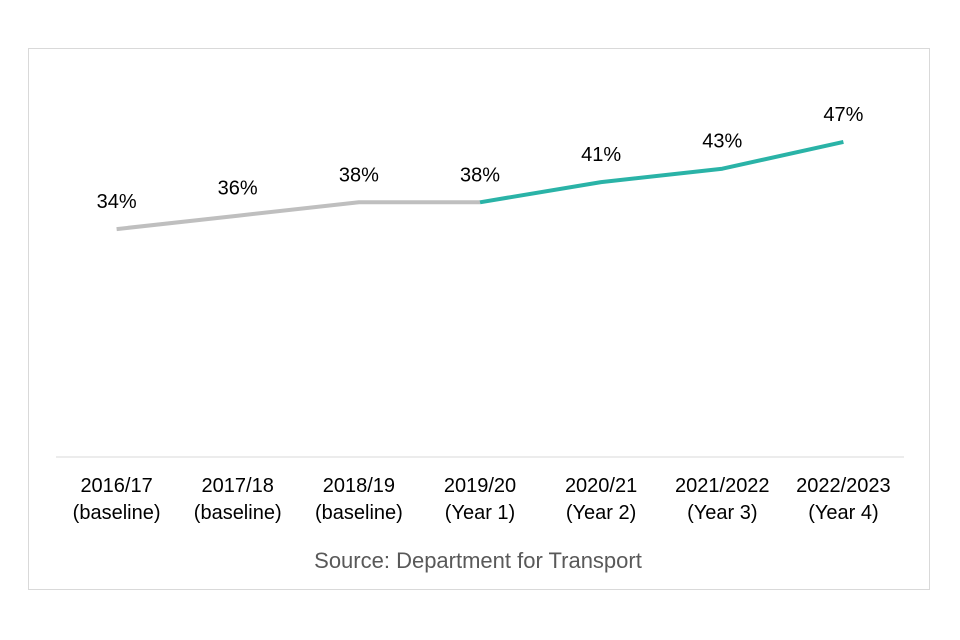  What do you see at coordinates (238, 189) in the screenshot?
I see `data-label: 36%` at bounding box center [238, 189].